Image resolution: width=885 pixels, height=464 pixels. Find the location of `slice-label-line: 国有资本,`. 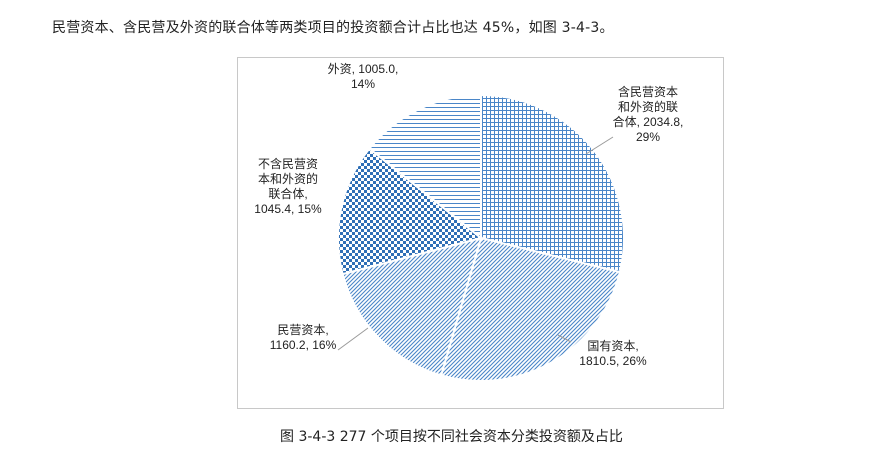

slice-label-line: 国有资本, is located at coordinates (612, 346).